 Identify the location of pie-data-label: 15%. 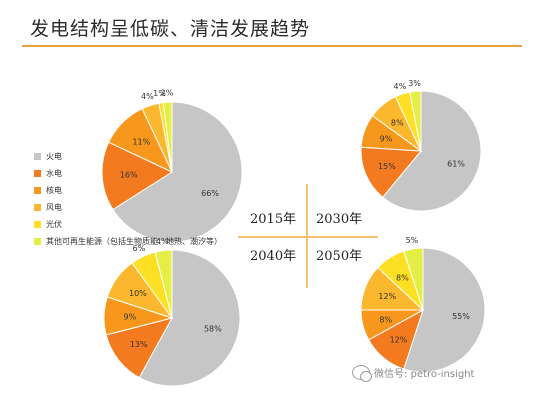
(387, 166).